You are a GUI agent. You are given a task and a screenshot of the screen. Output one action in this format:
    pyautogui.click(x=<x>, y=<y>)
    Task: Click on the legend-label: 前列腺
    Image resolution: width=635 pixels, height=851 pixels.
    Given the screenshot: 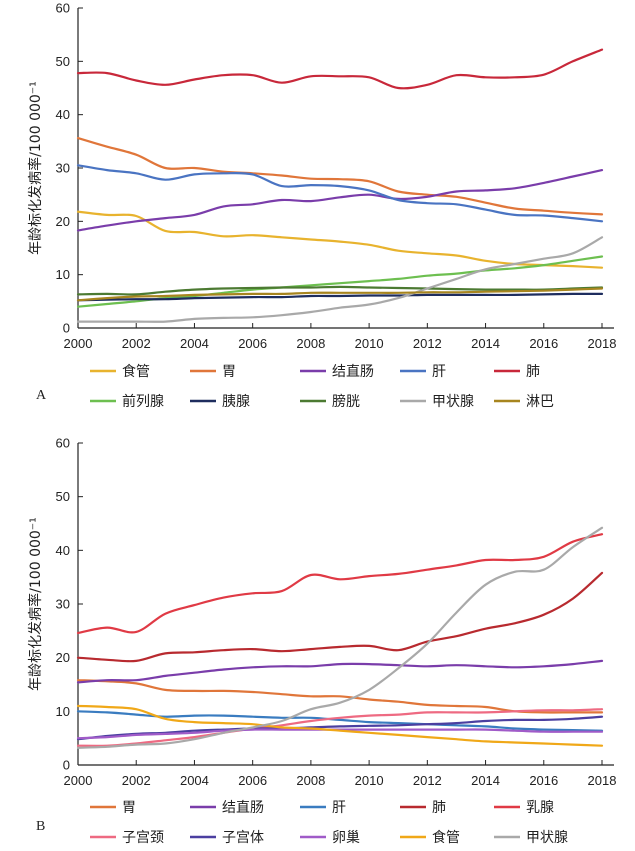 What is the action you would take?
    pyautogui.click(x=143, y=401)
    